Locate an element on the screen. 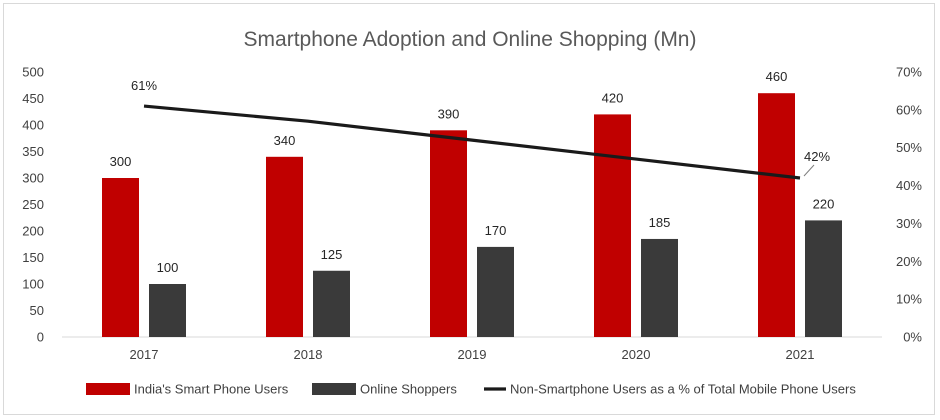  y-left-tick-label: 450 is located at coordinates (33, 98).